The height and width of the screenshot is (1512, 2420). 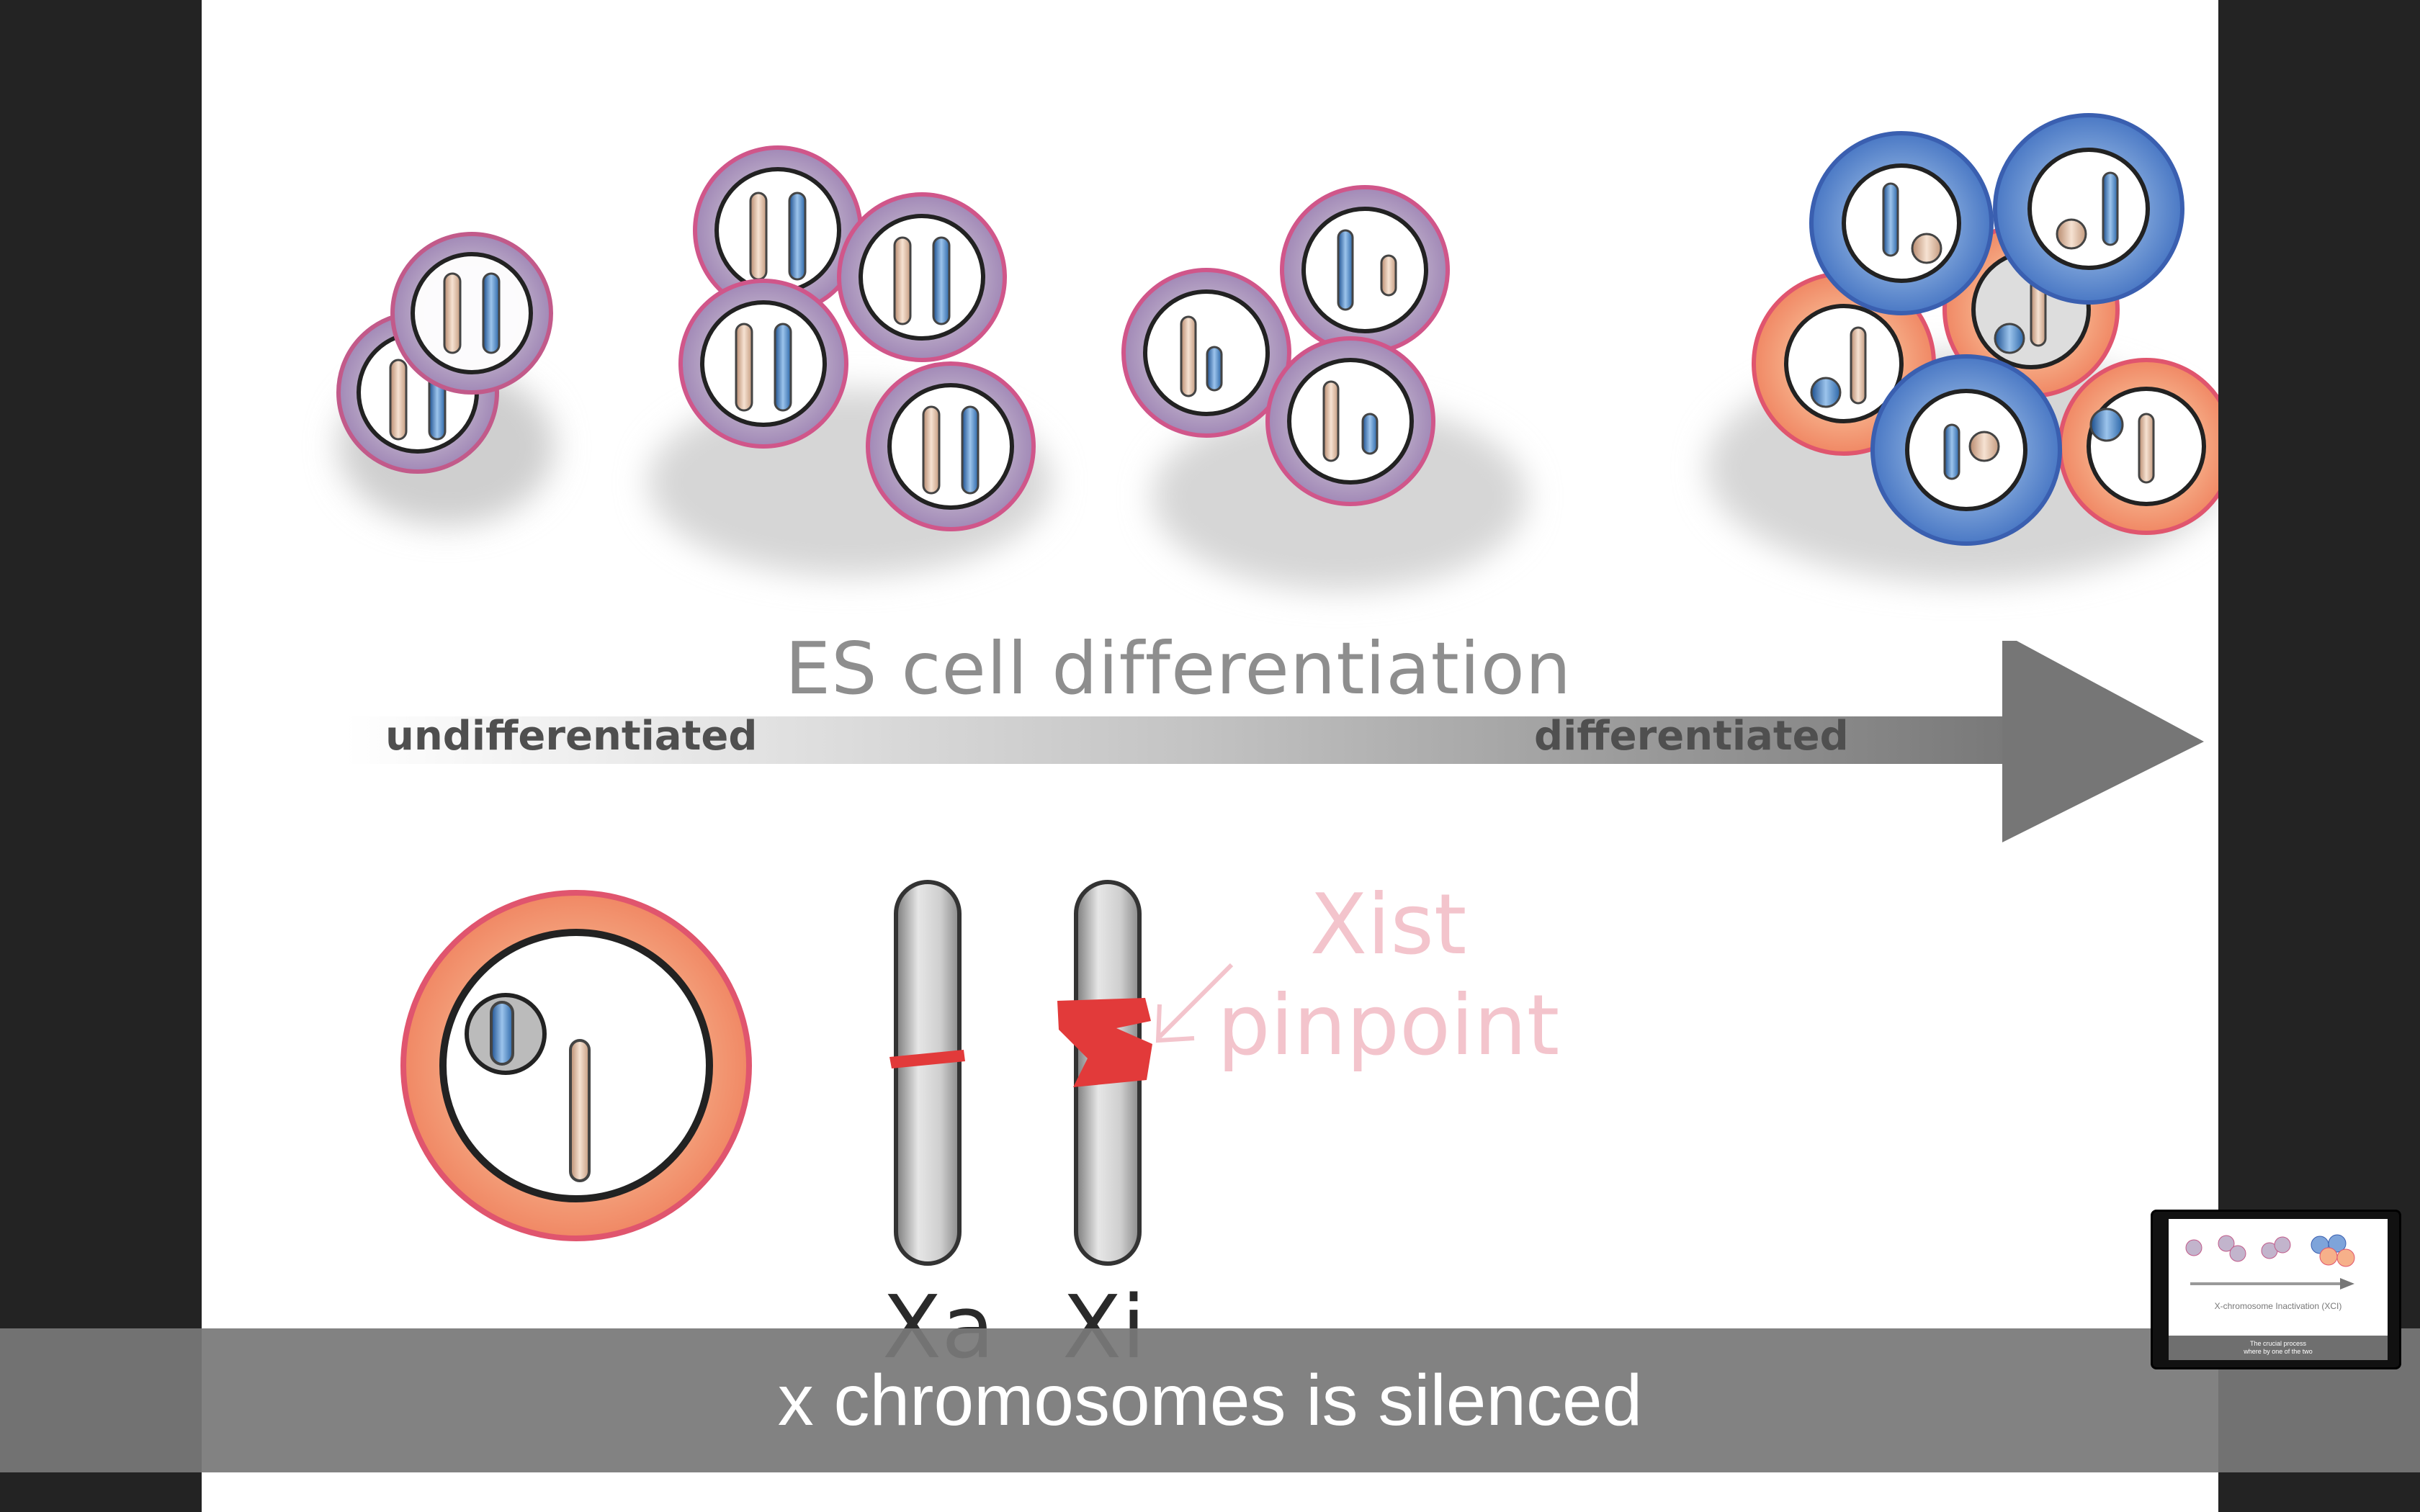 What do you see at coordinates (1145, 1073) in the screenshot?
I see `chromosome-xi` at bounding box center [1145, 1073].